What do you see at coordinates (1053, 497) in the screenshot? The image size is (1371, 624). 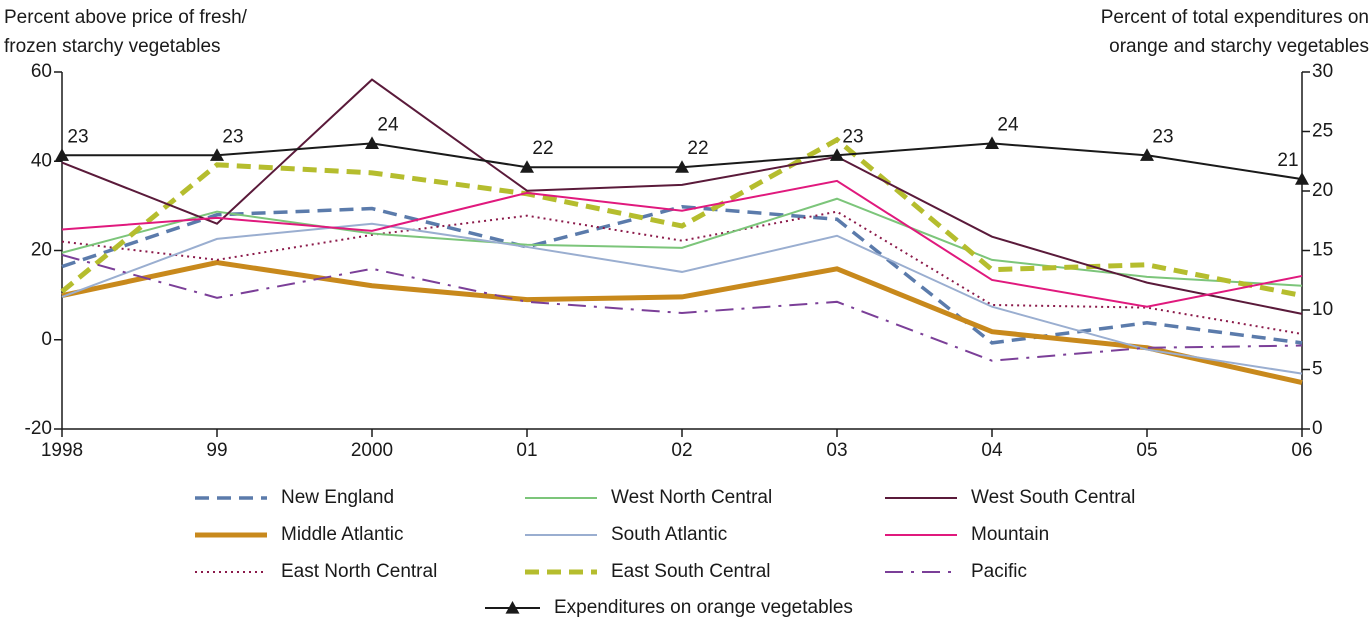 I see `legend-label: West South Central` at bounding box center [1053, 497].